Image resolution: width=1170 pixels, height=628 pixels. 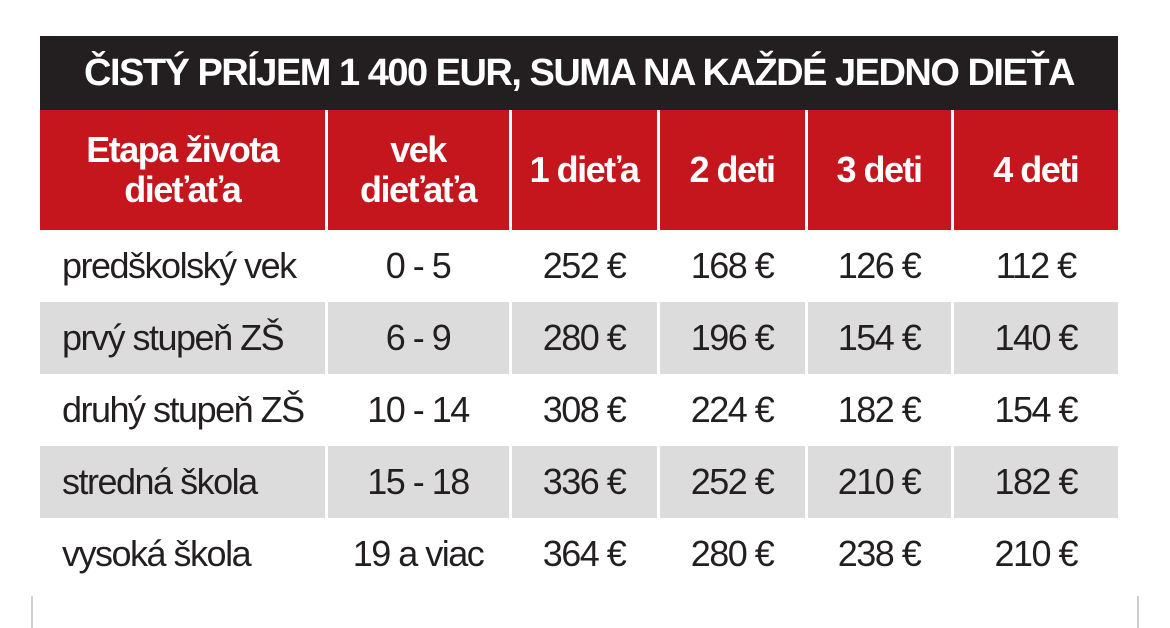 I want to click on cell-age: 10 - 14, so click(x=417, y=410).